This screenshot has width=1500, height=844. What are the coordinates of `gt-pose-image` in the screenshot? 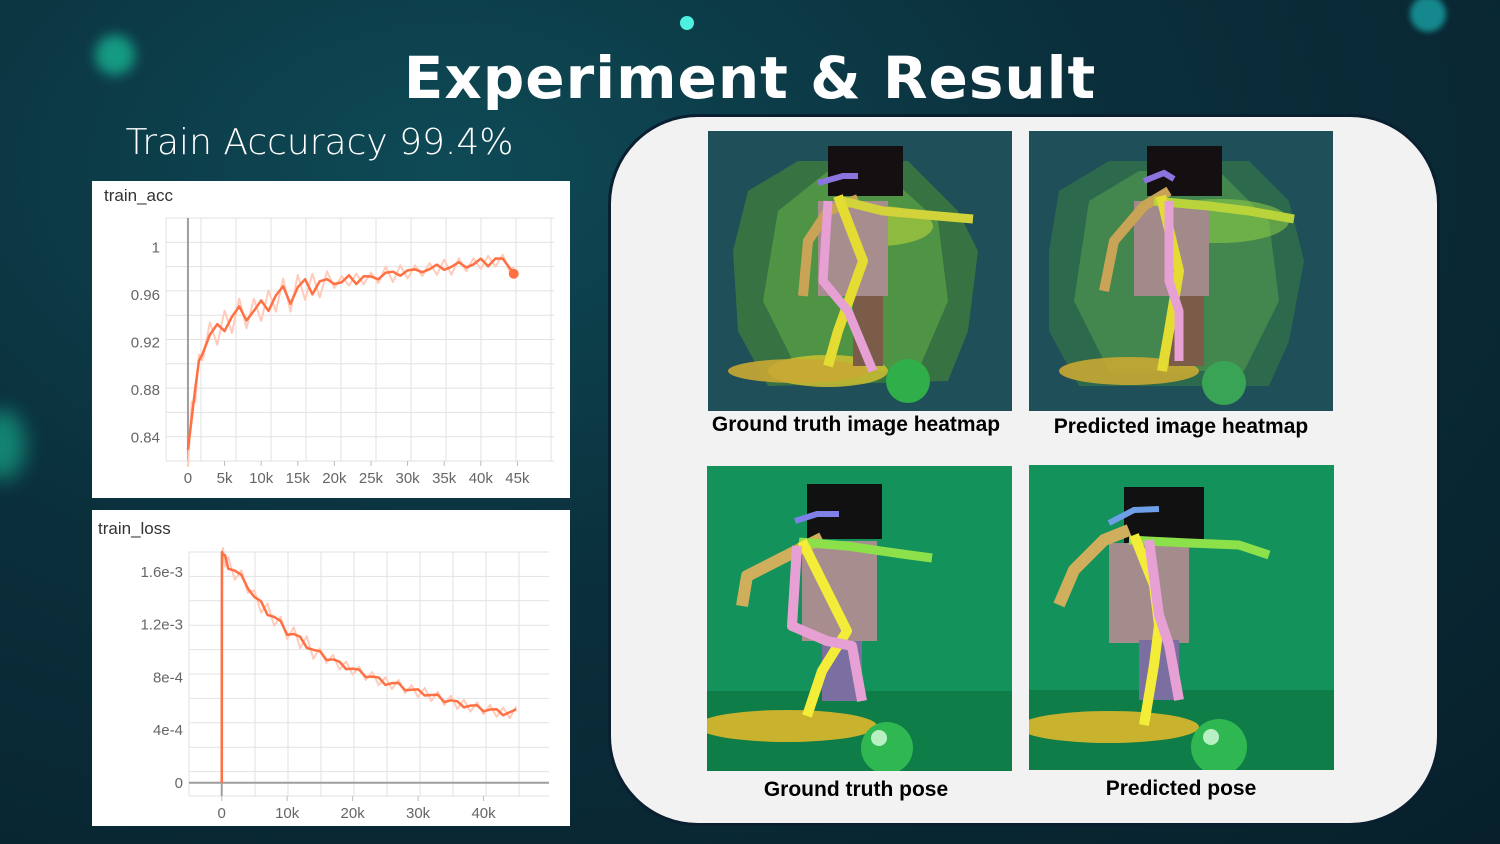 It's located at (859, 618).